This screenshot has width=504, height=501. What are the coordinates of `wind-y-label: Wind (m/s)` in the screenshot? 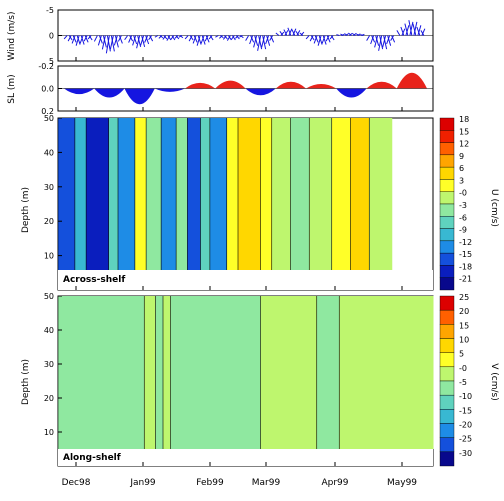 It's located at (12, 36).